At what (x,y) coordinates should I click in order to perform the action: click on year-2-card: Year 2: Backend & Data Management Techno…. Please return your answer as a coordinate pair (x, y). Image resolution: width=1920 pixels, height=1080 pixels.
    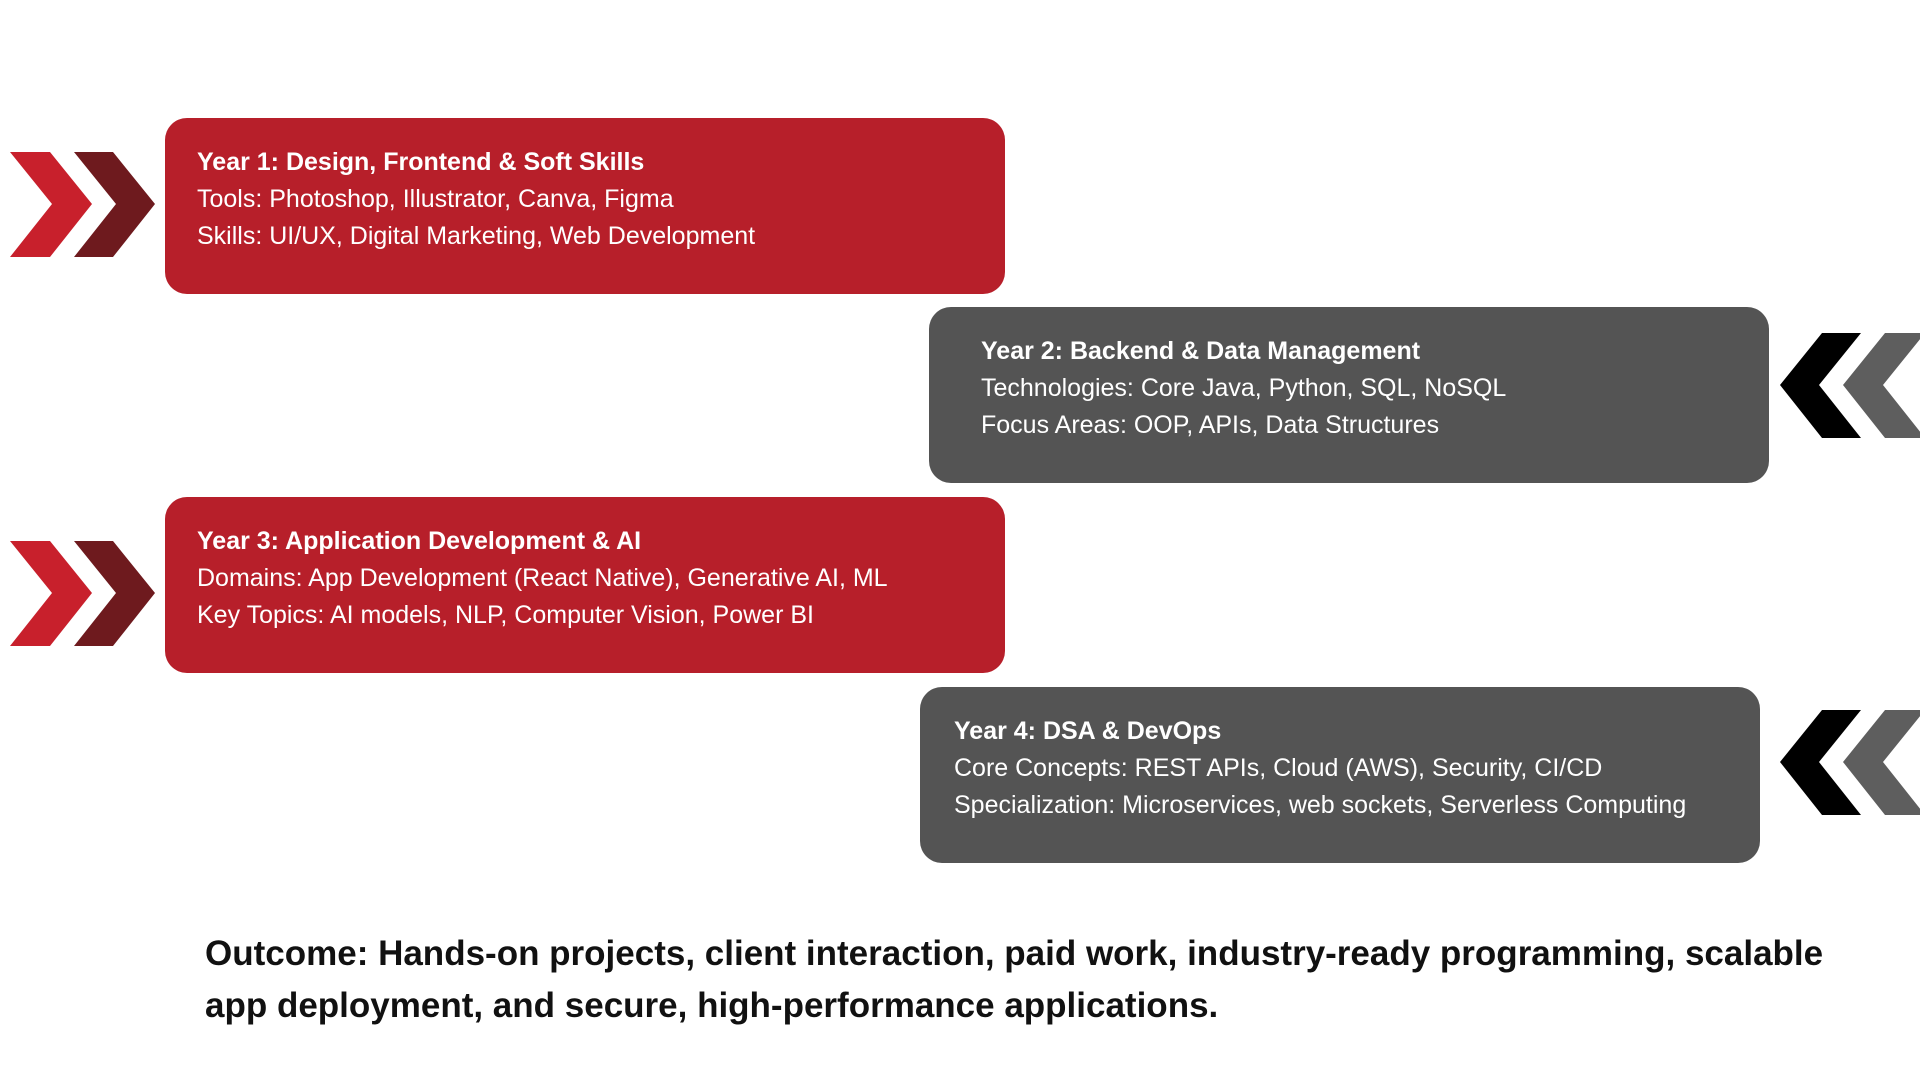
    Looking at the image, I should click on (1349, 395).